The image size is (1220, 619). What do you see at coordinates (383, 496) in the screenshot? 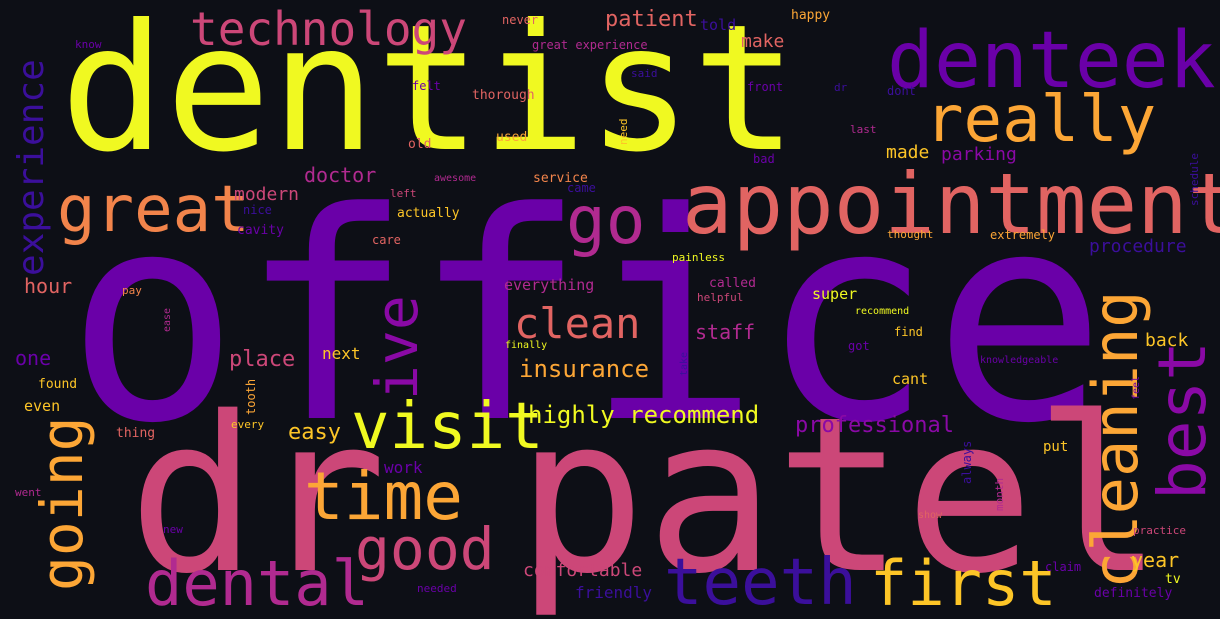
I see `word-time: time` at bounding box center [383, 496].